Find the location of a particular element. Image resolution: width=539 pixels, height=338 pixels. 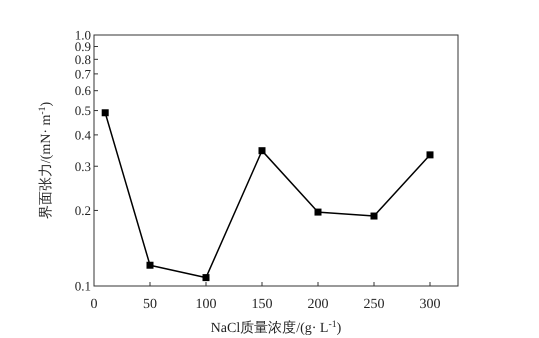

y-tick-label: 0.4 is located at coordinates (83, 134).